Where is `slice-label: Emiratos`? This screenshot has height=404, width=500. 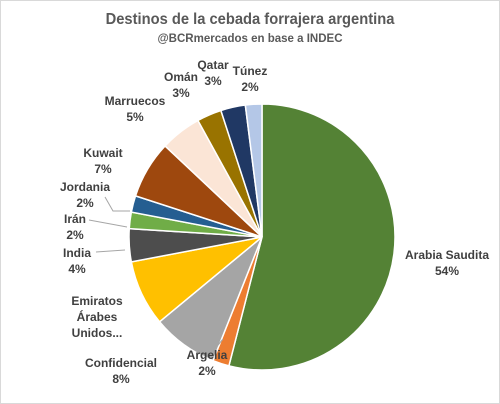 slice-label: Emiratos is located at coordinates (97, 301).